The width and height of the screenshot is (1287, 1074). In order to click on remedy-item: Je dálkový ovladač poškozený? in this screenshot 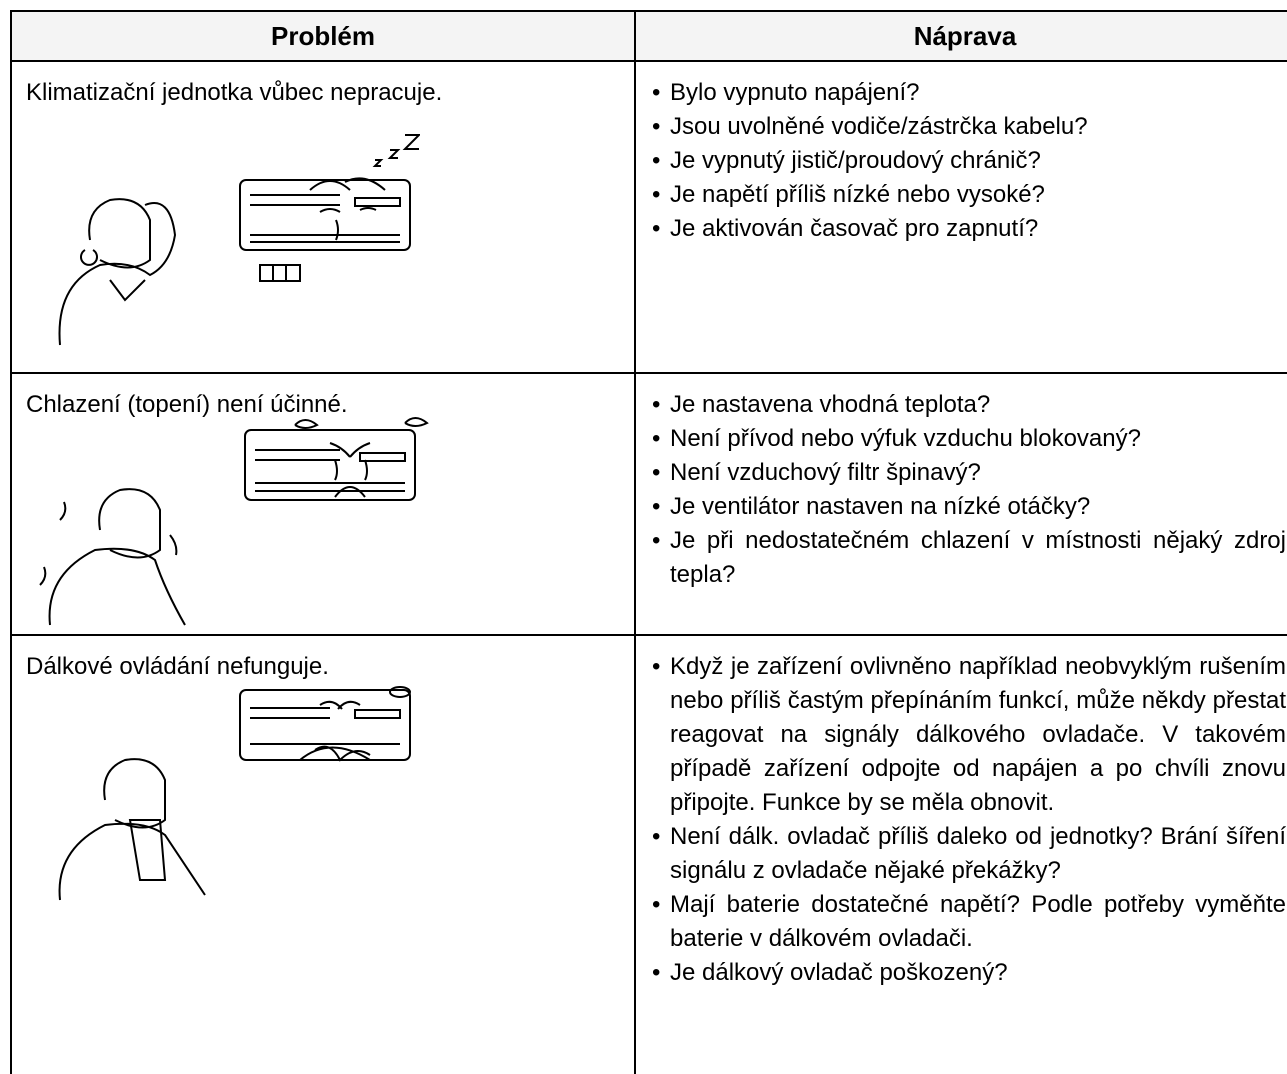, I will do `click(969, 973)`.